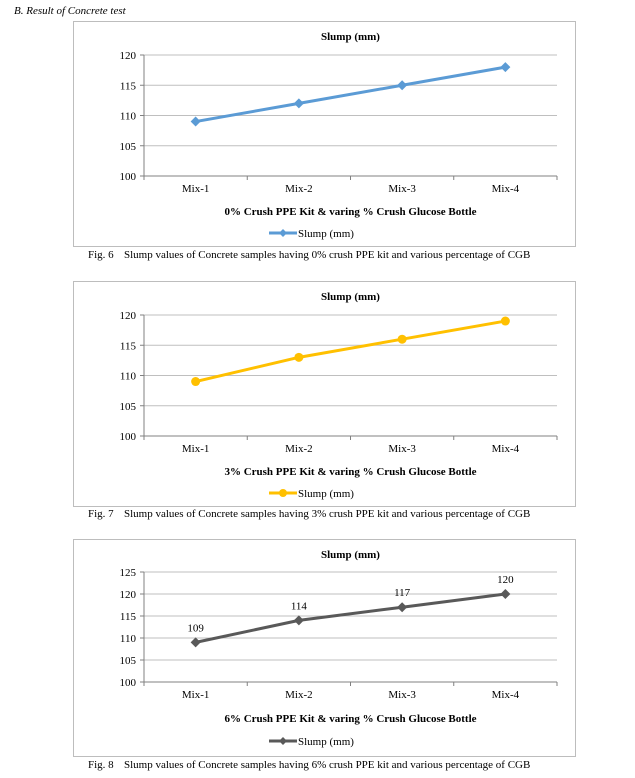  I want to click on caption-fig8-number: Fig. 8, so click(101, 765).